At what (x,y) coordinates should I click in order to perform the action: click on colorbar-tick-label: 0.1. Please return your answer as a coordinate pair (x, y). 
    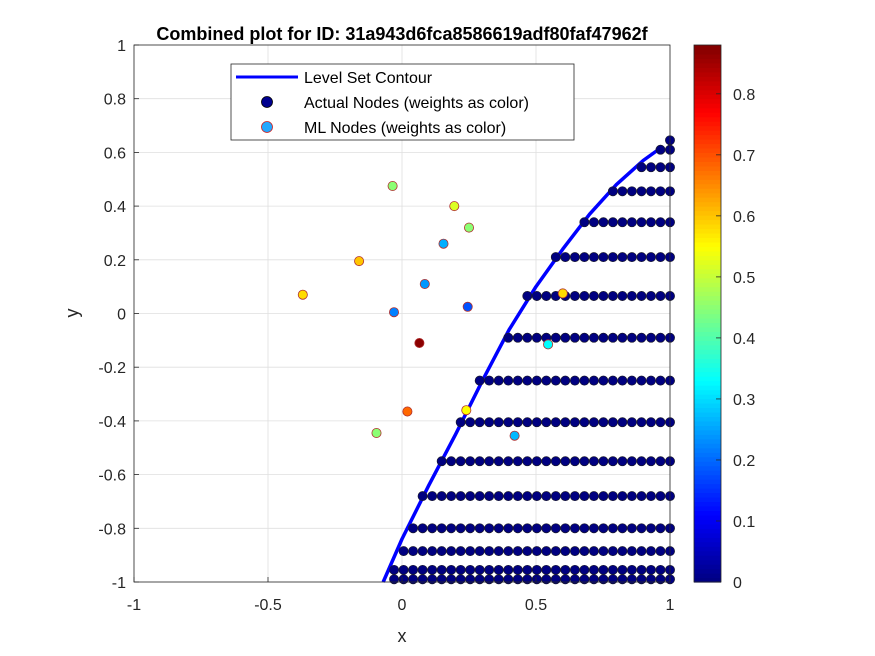
    Looking at the image, I should click on (744, 522).